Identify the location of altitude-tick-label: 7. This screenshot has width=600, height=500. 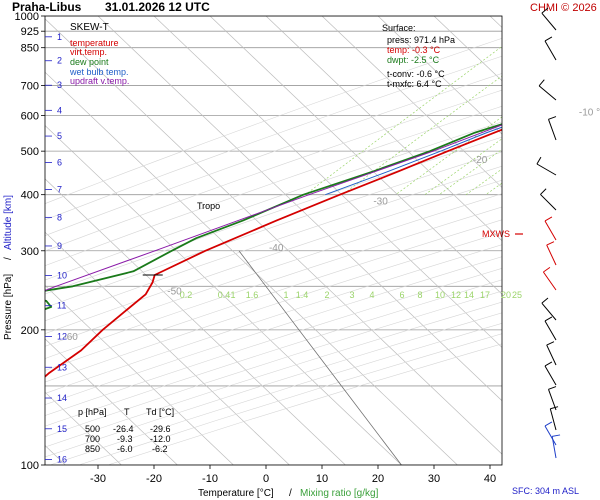
(59, 190).